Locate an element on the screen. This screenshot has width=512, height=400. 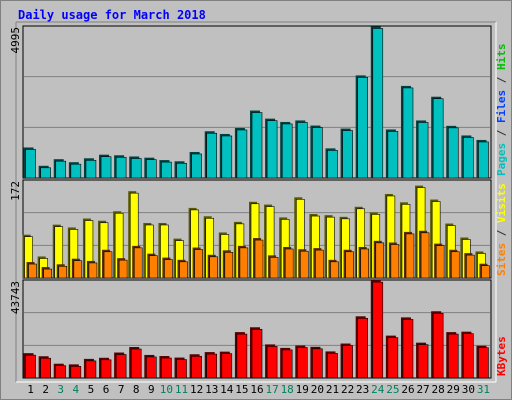
x-tick-label: 16 is located at coordinates (256, 389).